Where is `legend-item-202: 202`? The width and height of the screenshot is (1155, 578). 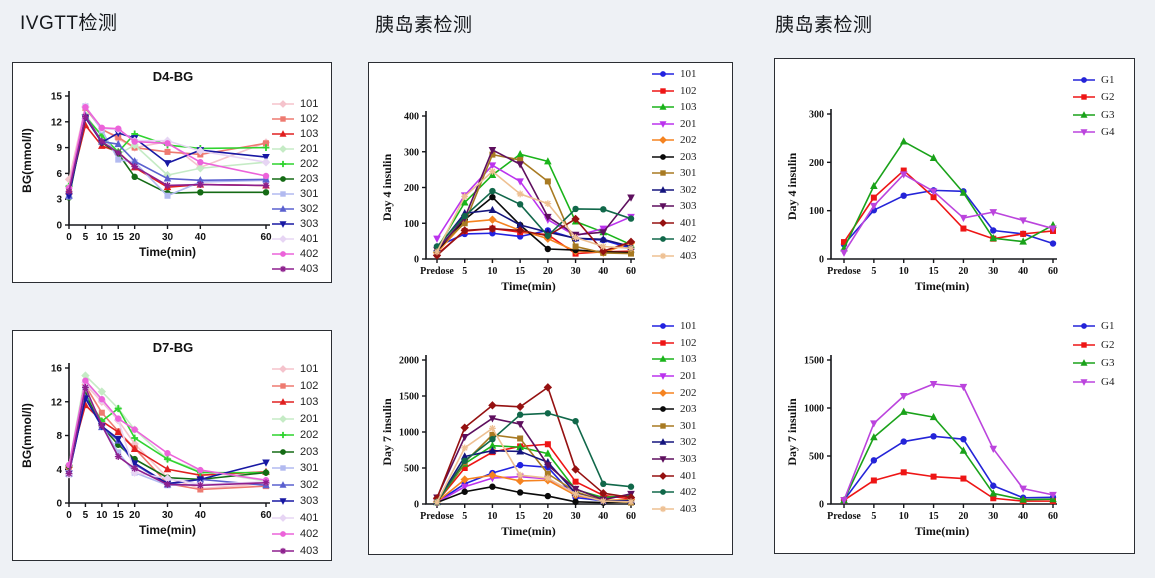 legend-item-202: 202 is located at coordinates (294, 435).